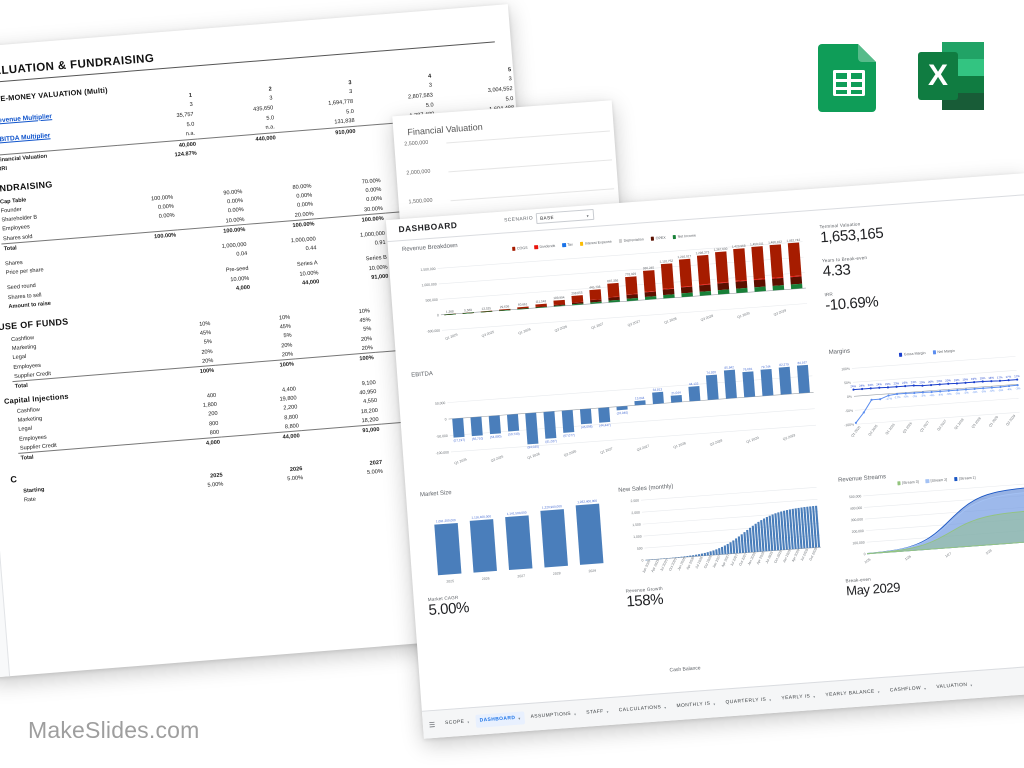  I want to click on sheet-tab-label: DASHBOARD, so click(497, 719).